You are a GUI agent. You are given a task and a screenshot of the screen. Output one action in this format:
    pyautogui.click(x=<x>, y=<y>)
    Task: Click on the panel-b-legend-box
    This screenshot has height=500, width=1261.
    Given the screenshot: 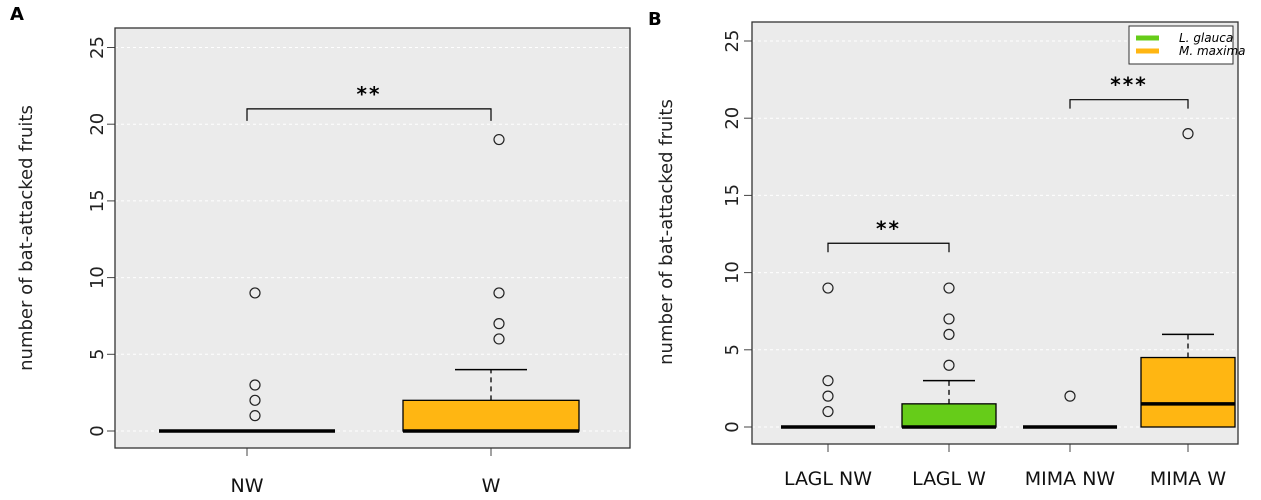 What is the action you would take?
    pyautogui.click(x=1181, y=45)
    